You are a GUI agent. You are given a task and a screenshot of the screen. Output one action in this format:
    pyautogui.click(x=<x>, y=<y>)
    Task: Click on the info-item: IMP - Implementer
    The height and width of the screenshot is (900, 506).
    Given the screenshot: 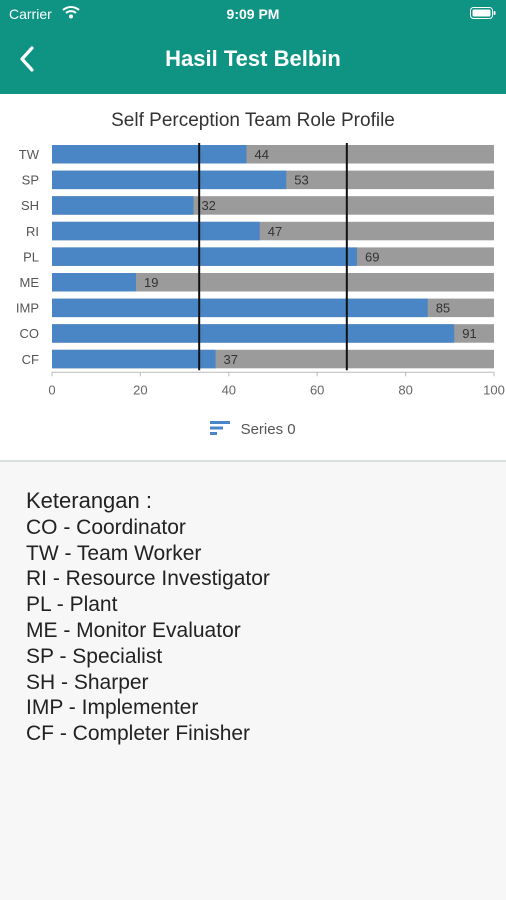 What is the action you would take?
    pyautogui.click(x=112, y=708)
    